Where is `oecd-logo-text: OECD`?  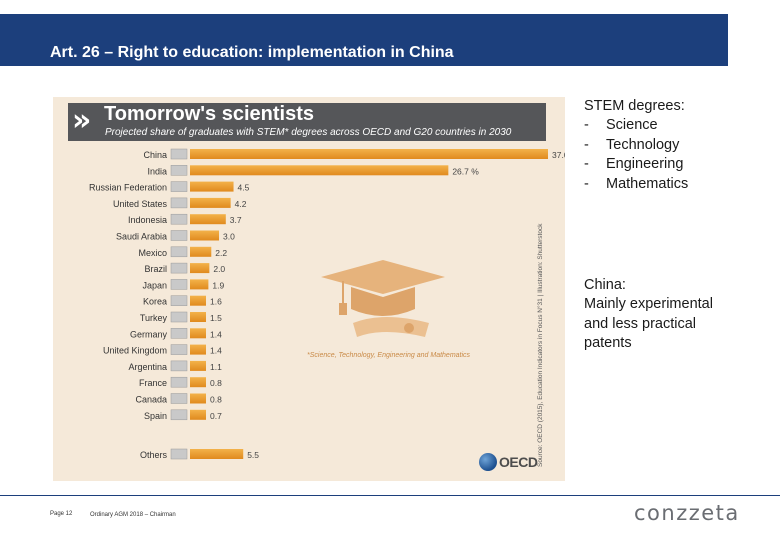
oecd-logo-text: OECD is located at coordinates (518, 462).